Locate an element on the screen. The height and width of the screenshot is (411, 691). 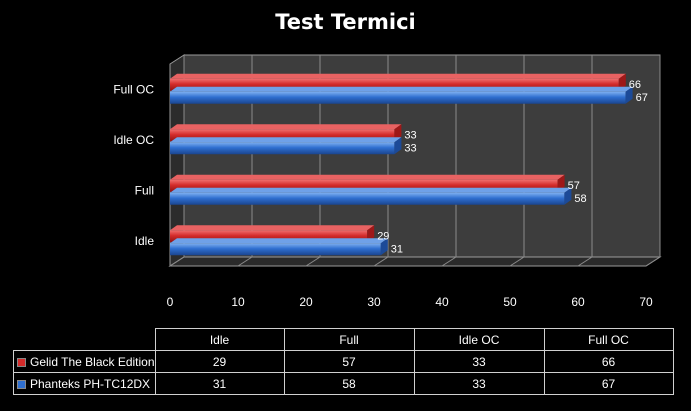
data-label: 58 is located at coordinates (580, 199).